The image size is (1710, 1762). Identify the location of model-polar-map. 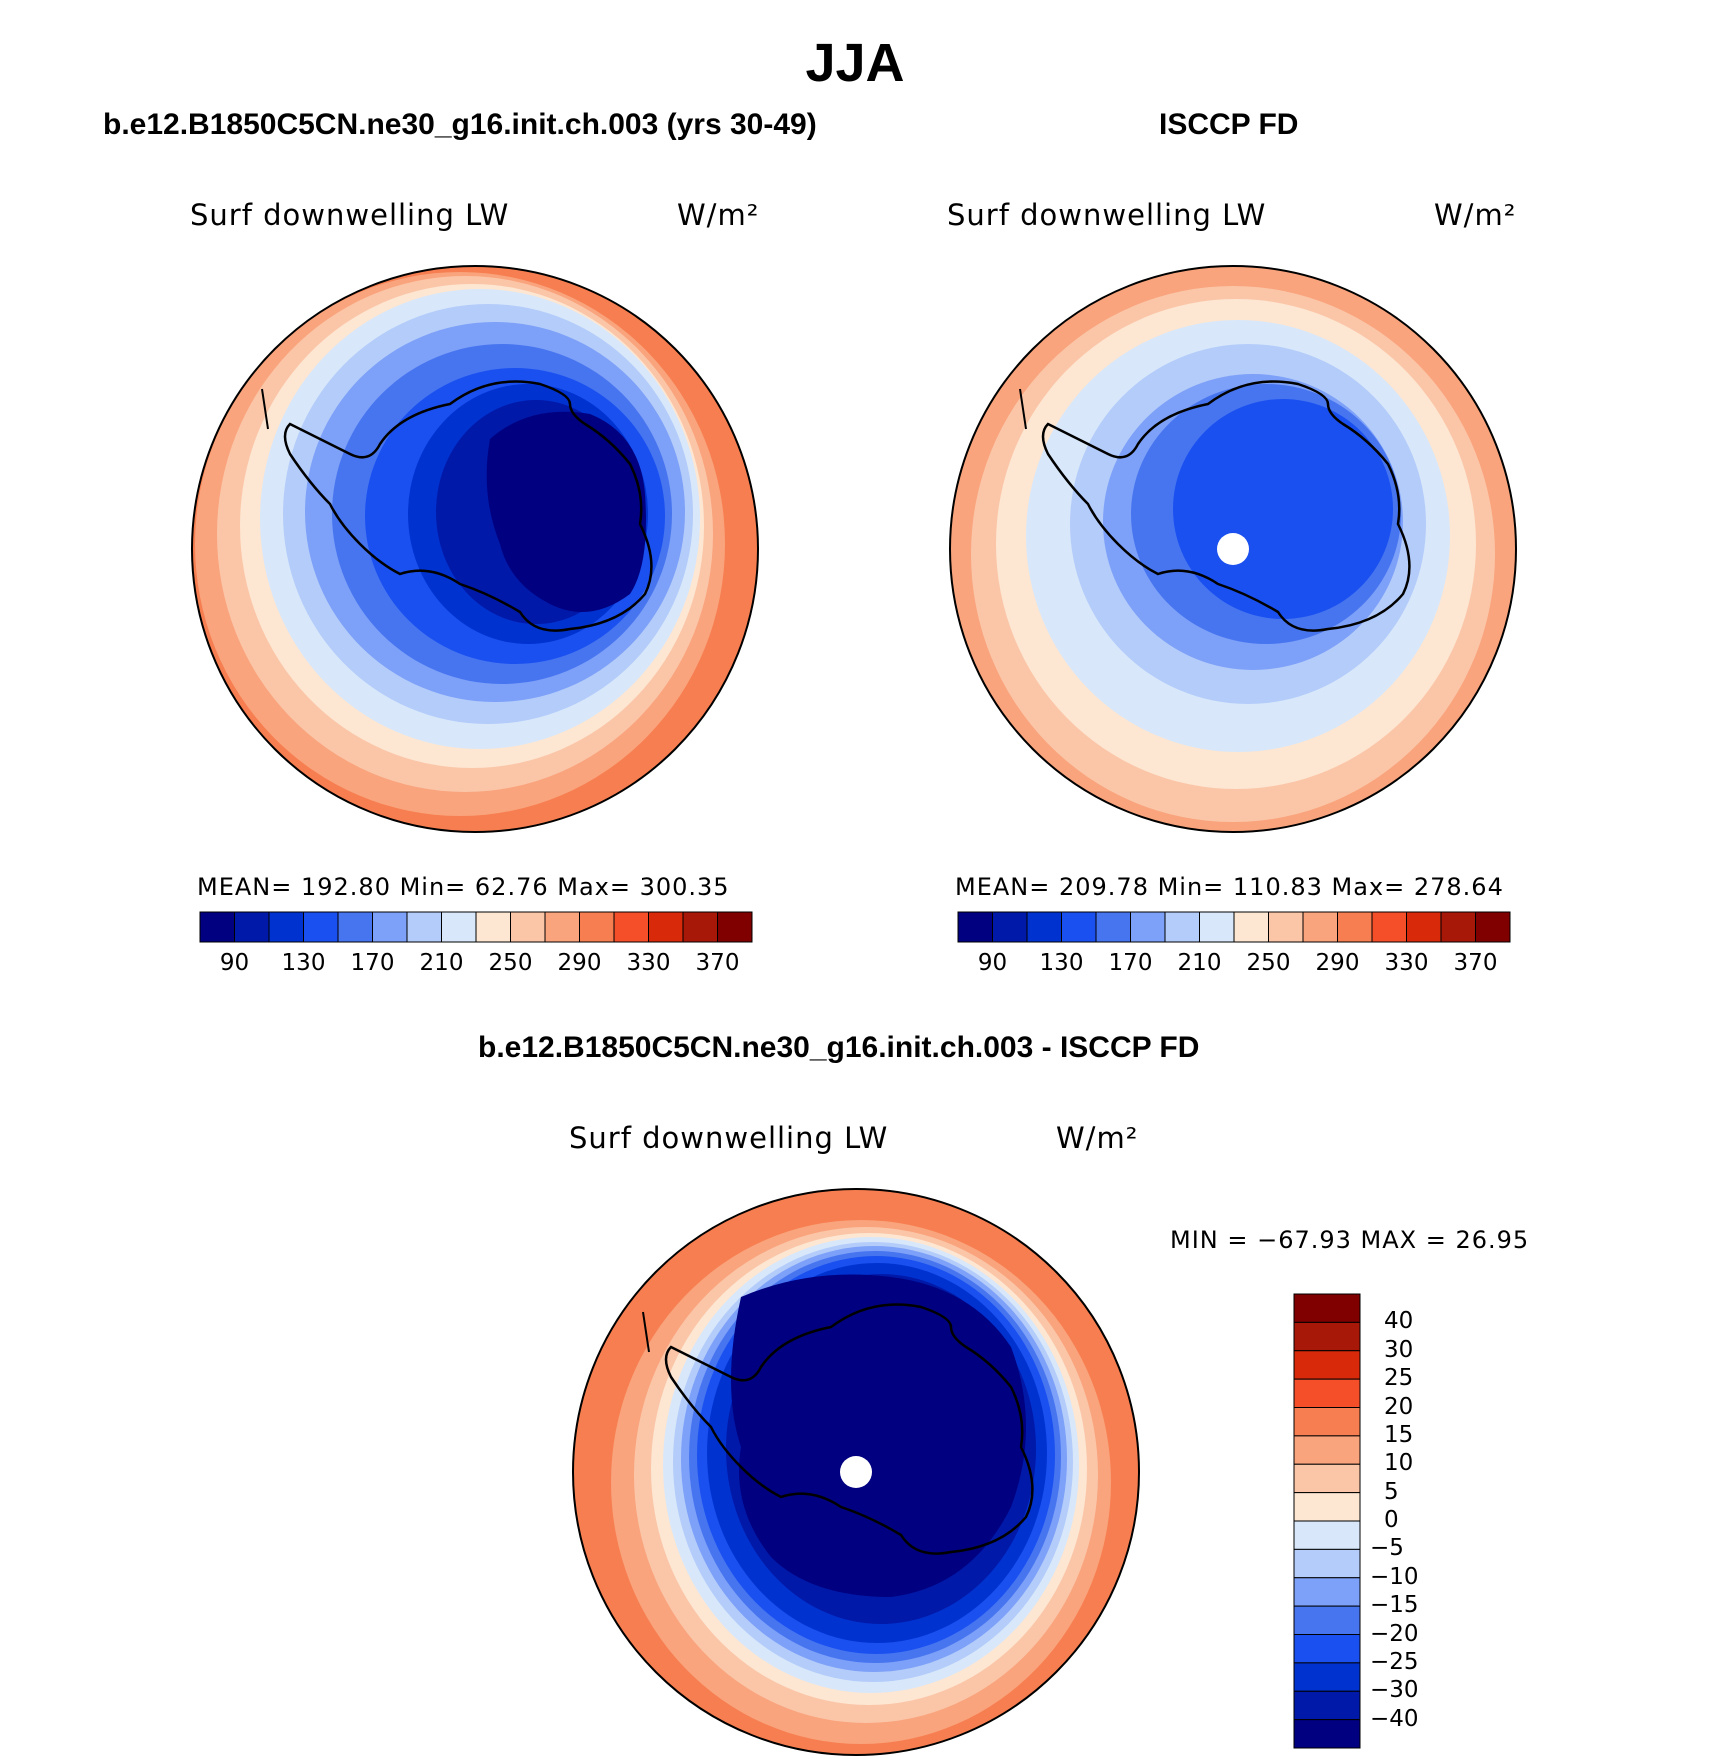
(475, 549).